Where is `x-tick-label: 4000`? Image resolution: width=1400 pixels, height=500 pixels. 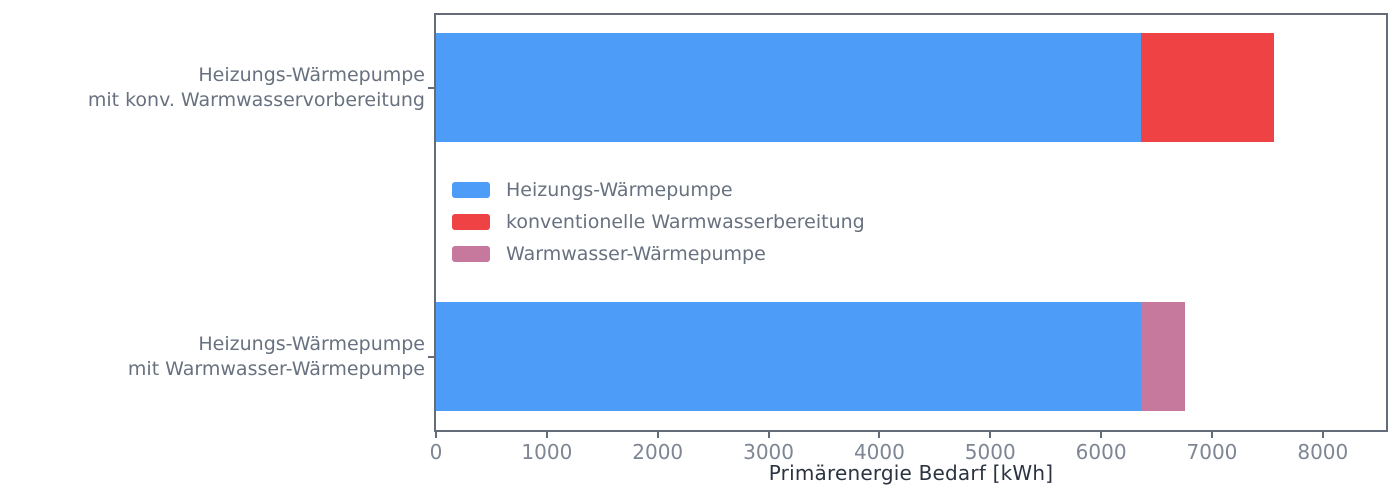 x-tick-label: 4000 is located at coordinates (879, 452).